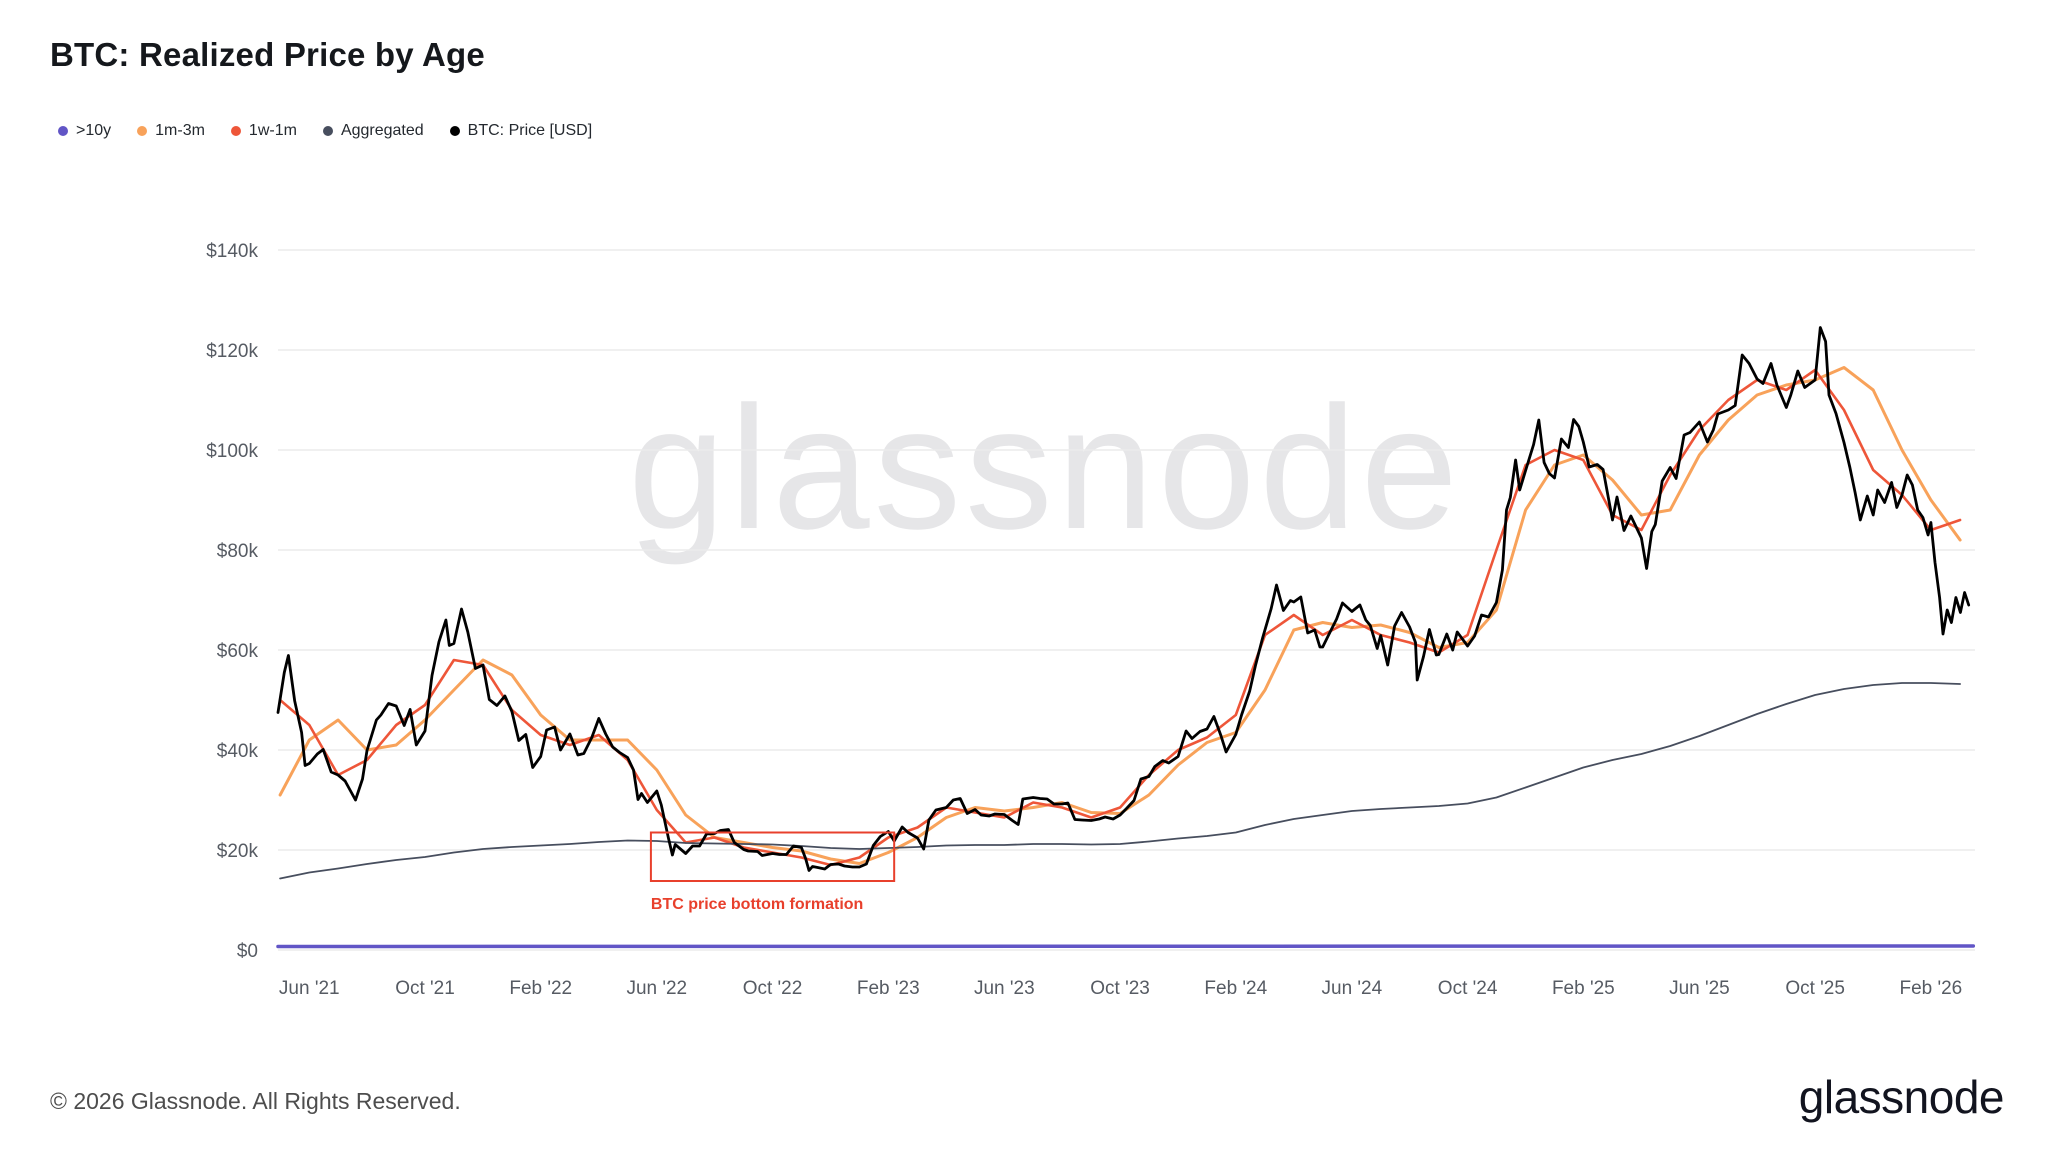  I want to click on y-tick-label: $40k, so click(238, 751).